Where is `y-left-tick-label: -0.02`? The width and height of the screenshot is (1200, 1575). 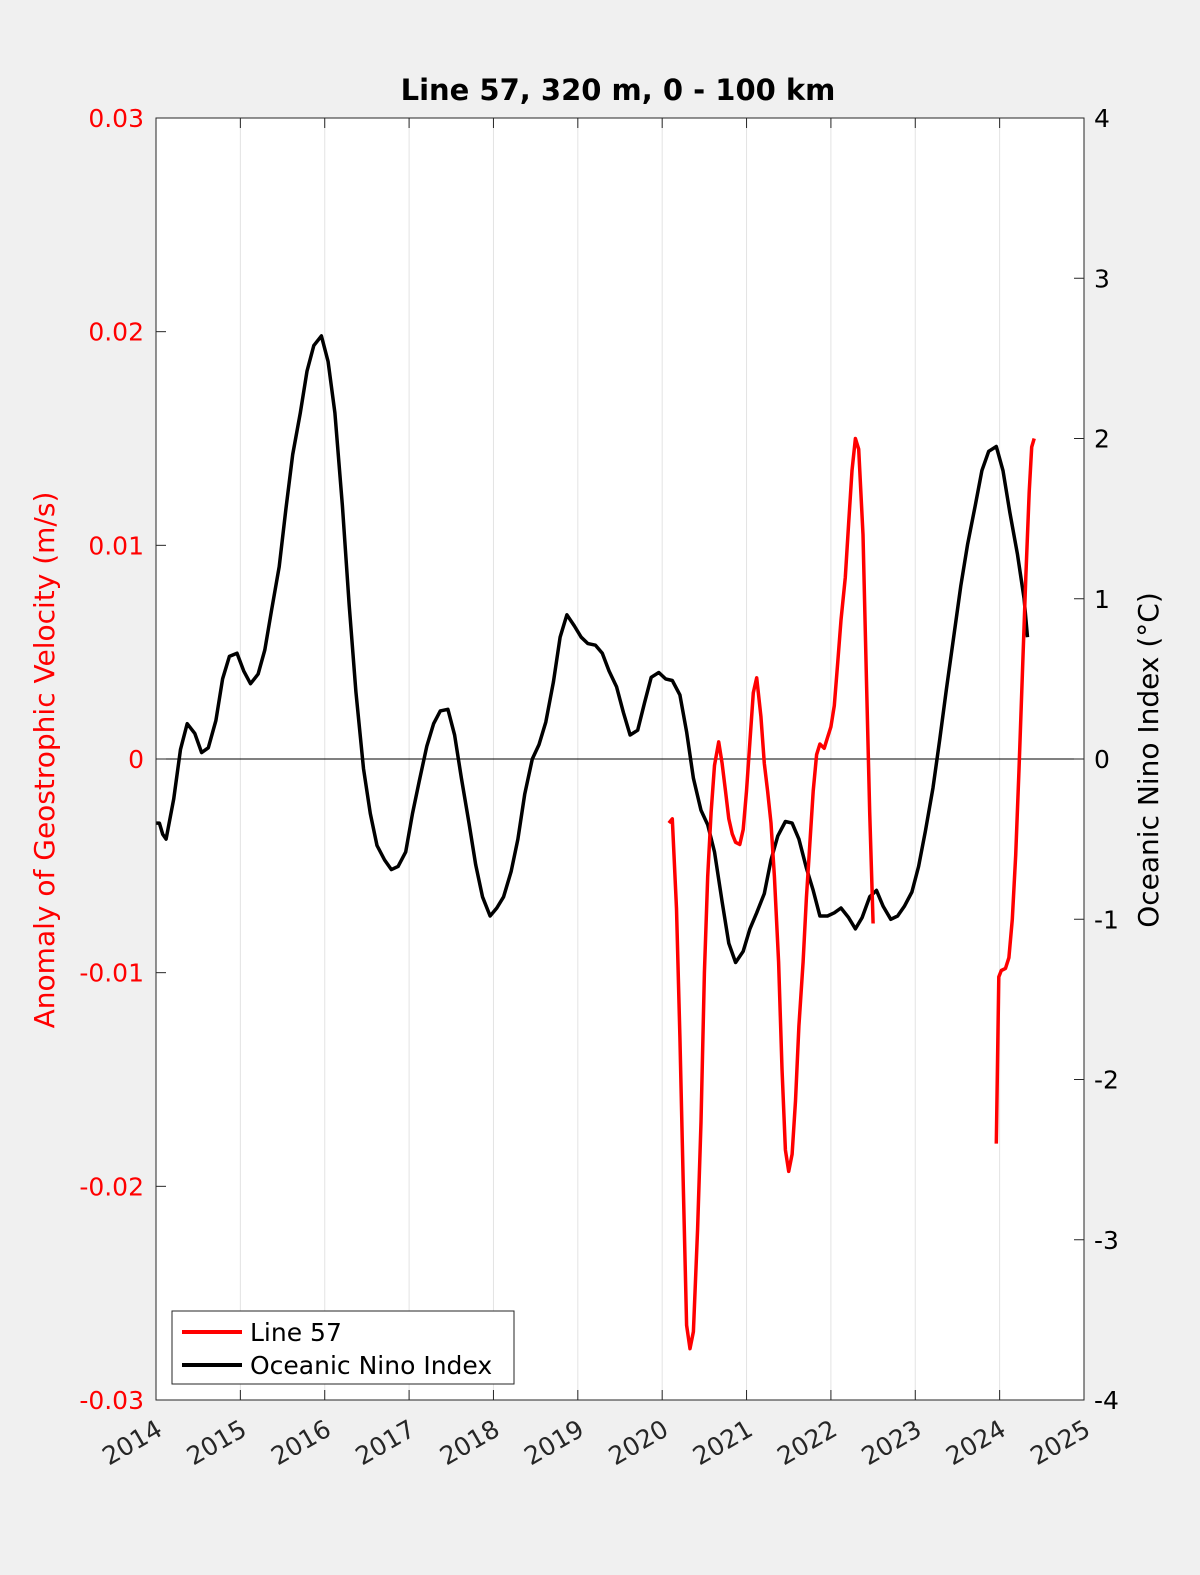
y-left-tick-label: -0.02 is located at coordinates (111, 1186).